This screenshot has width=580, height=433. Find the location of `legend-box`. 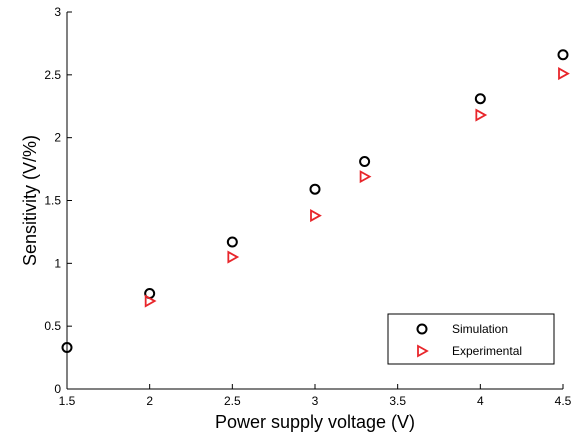

legend-box is located at coordinates (471, 339).